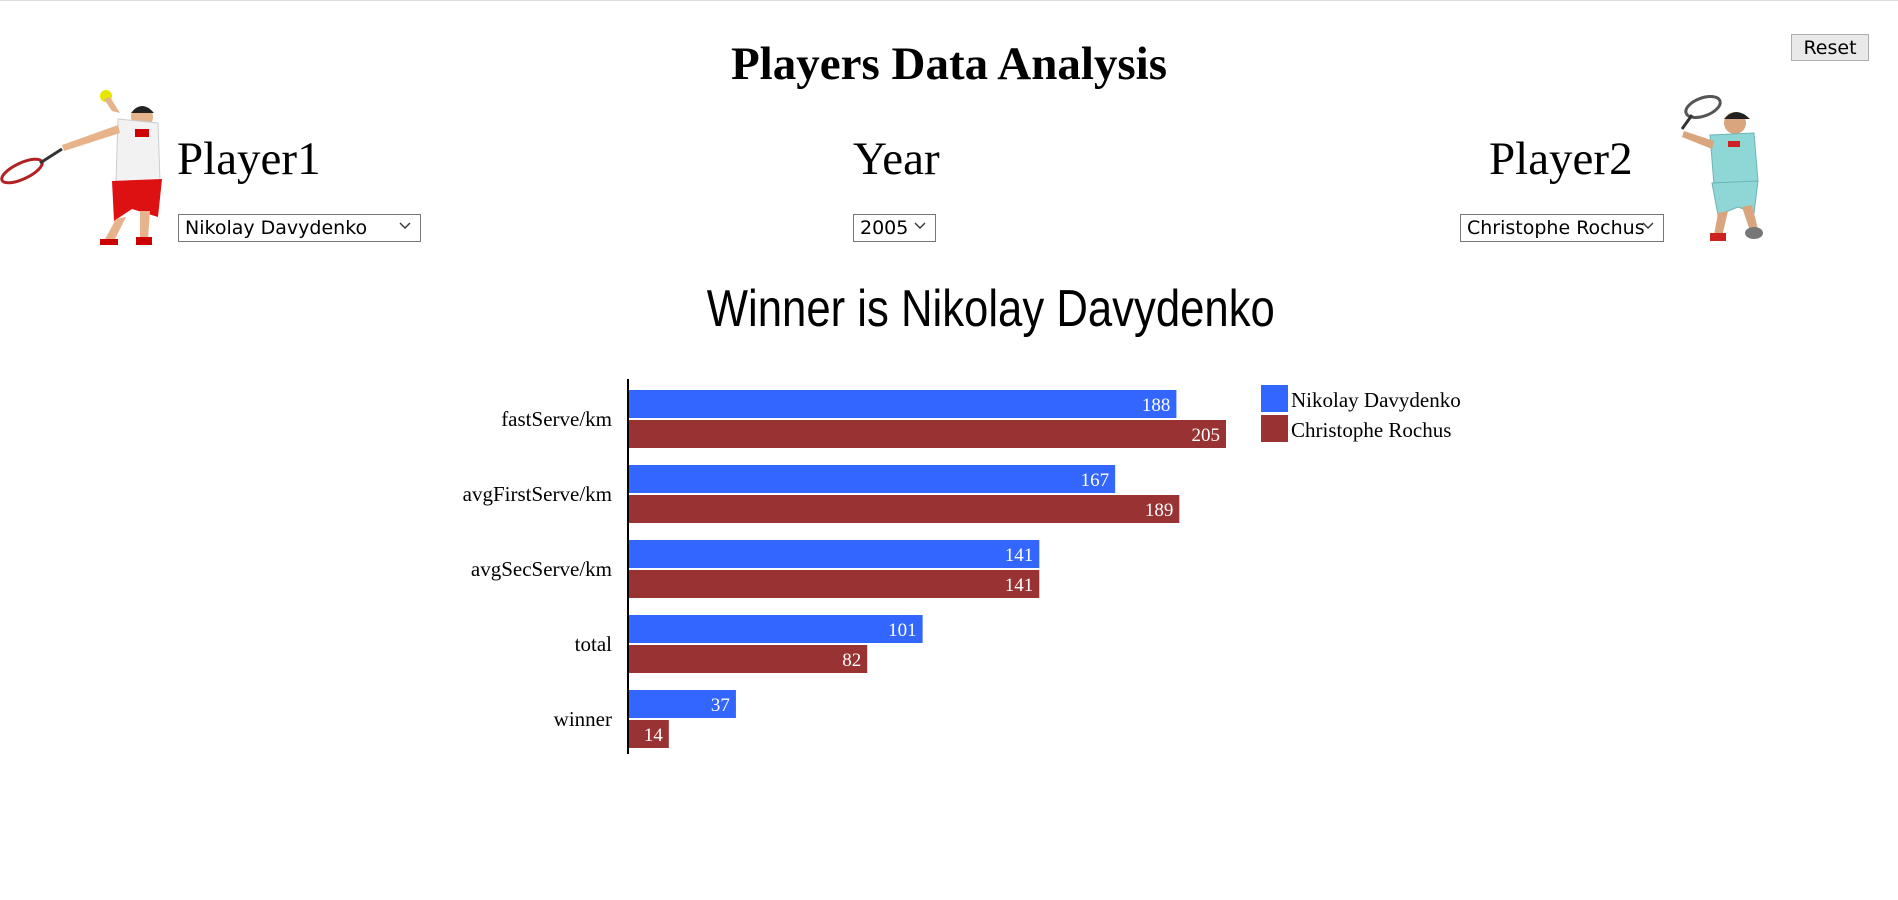  What do you see at coordinates (537, 494) in the screenshot?
I see `category-label: avgFirstServe/km` at bounding box center [537, 494].